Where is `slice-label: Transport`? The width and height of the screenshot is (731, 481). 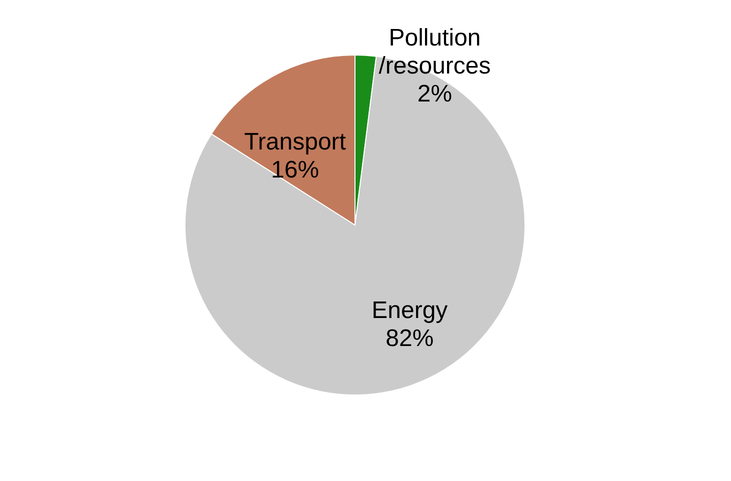 slice-label: Transport is located at coordinates (295, 142).